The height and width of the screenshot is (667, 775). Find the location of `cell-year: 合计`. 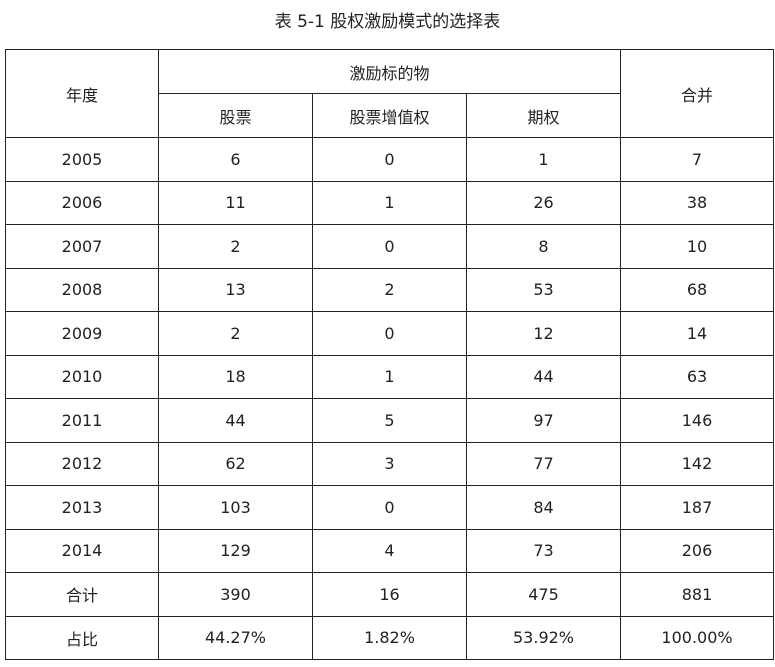

cell-year: 合计 is located at coordinates (82, 594).